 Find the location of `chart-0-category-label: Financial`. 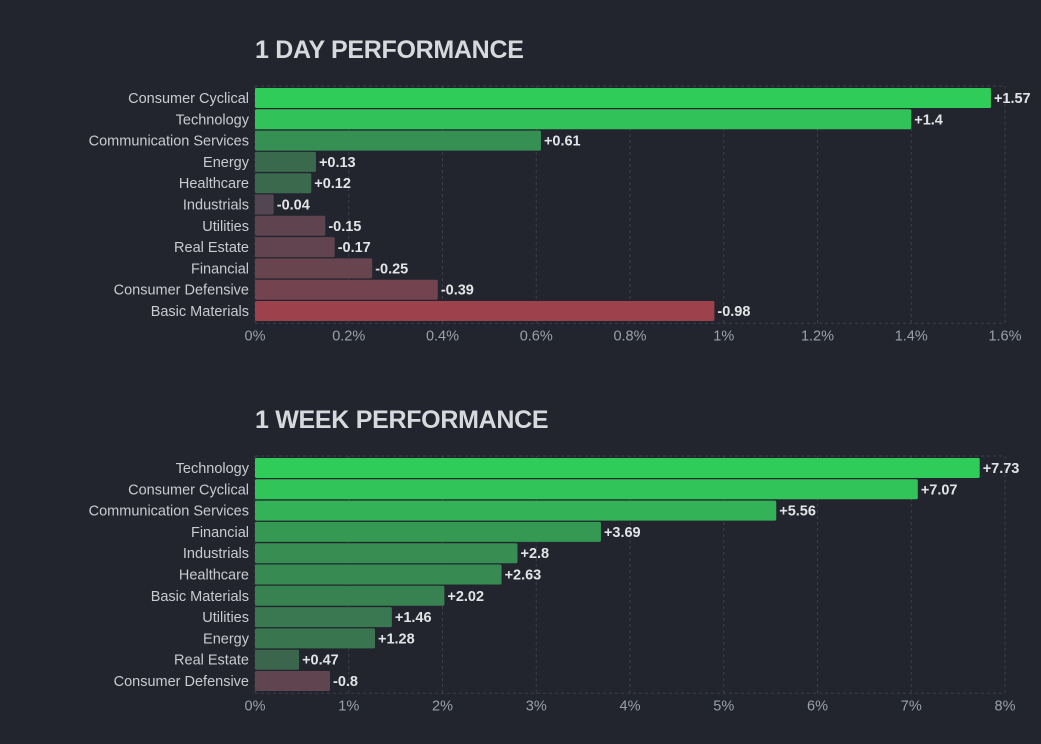

chart-0-category-label: Financial is located at coordinates (220, 269).